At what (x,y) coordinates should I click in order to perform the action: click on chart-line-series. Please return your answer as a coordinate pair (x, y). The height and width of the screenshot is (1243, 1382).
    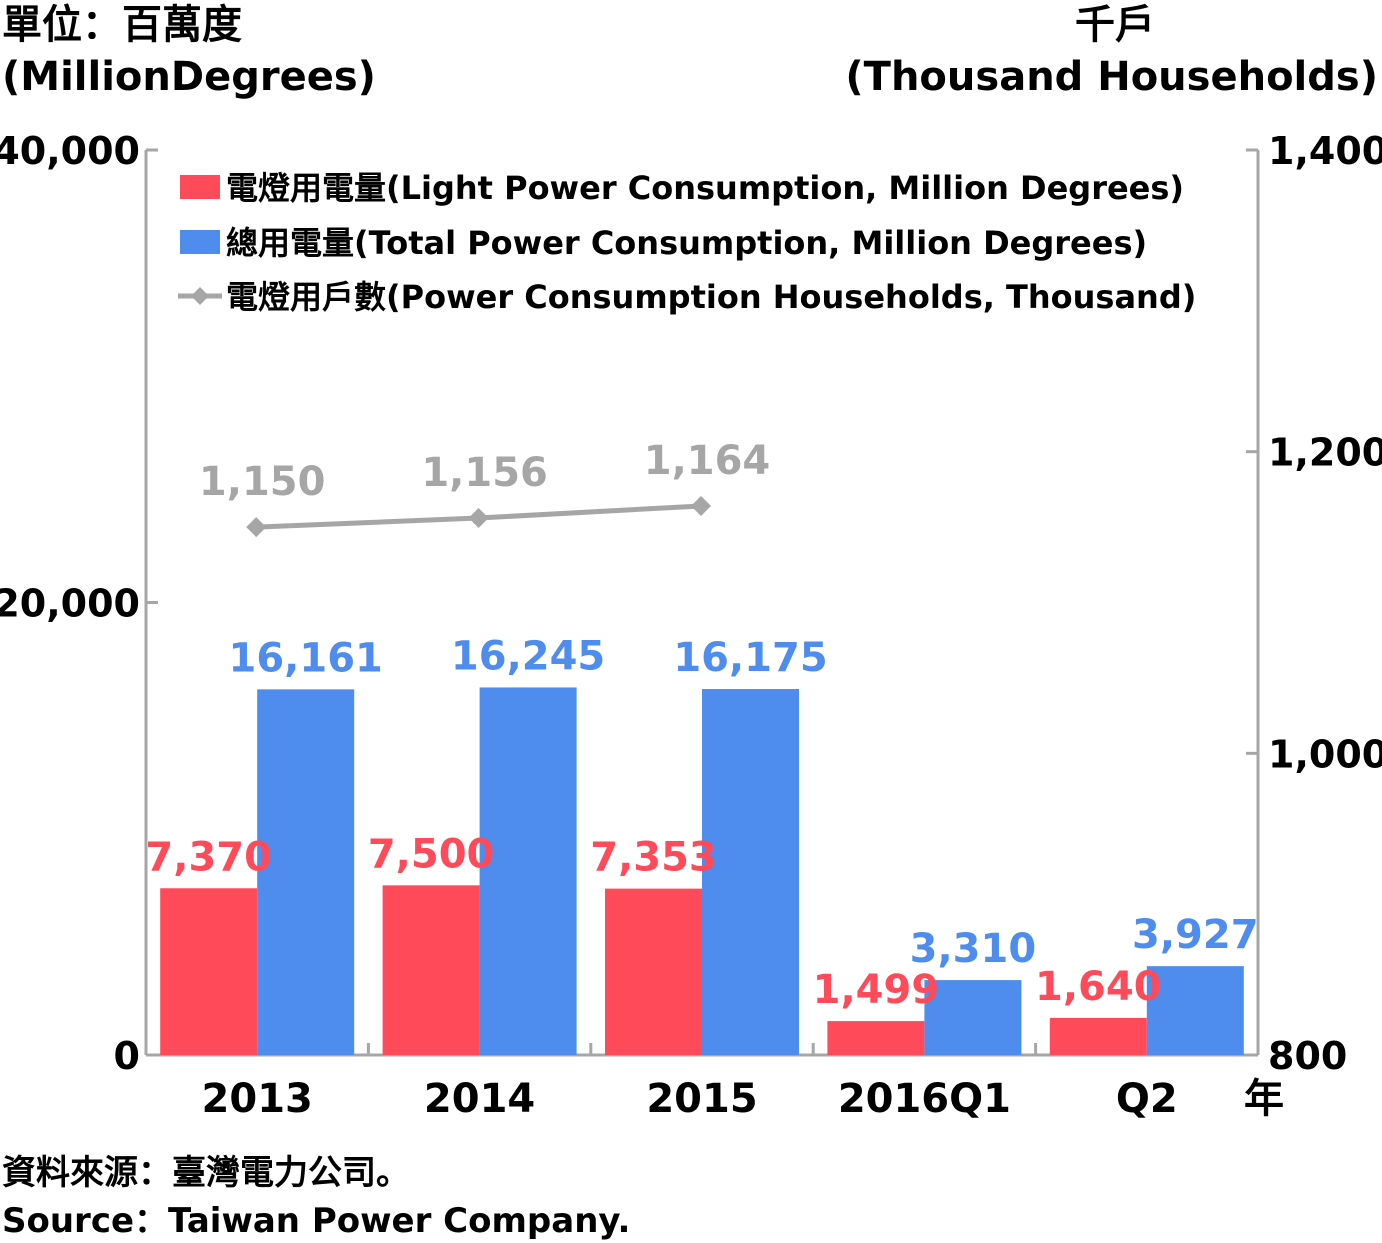
    Looking at the image, I should click on (478, 516).